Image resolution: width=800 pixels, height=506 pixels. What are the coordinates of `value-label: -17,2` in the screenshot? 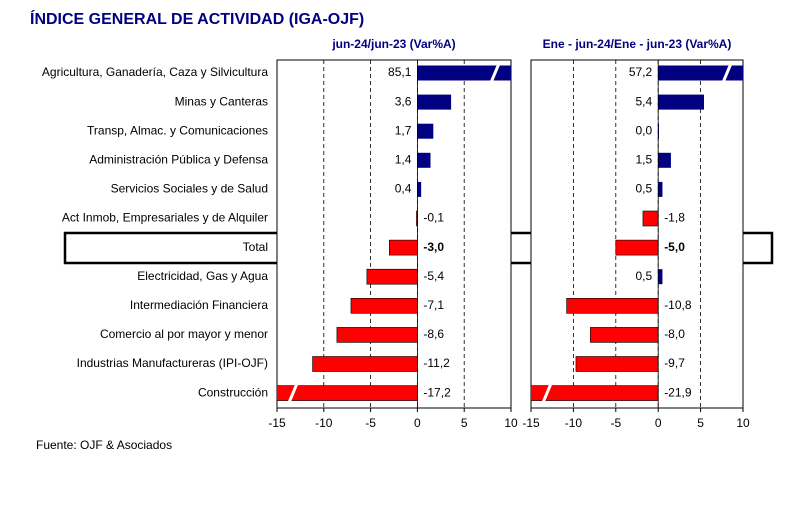 It's located at (437, 392).